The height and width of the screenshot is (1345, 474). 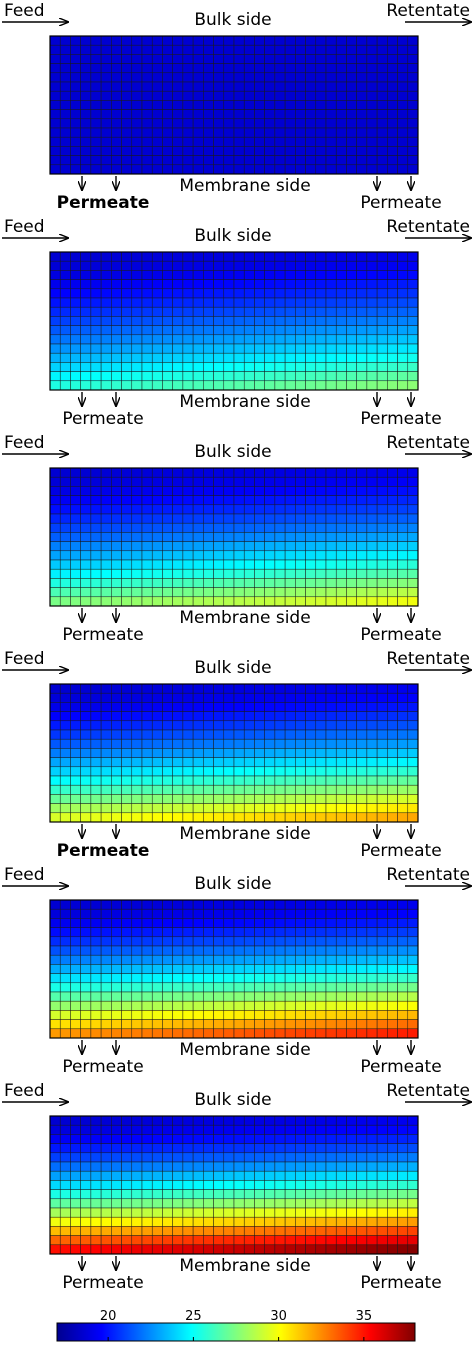 I want to click on grid-border, so click(x=234, y=969).